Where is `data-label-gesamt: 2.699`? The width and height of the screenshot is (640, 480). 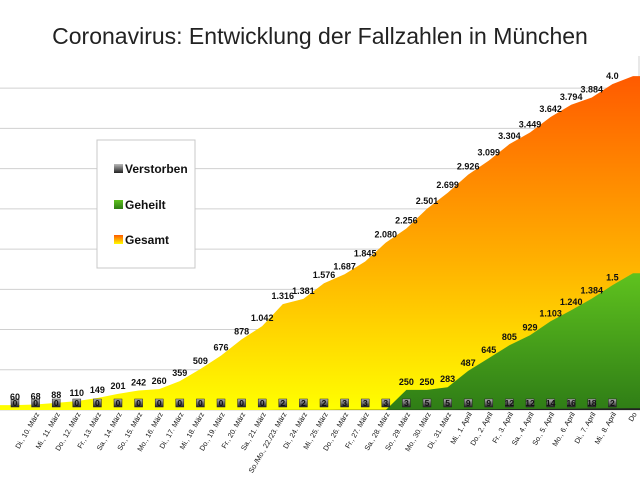 data-label-gesamt: 2.699 is located at coordinates (447, 185).